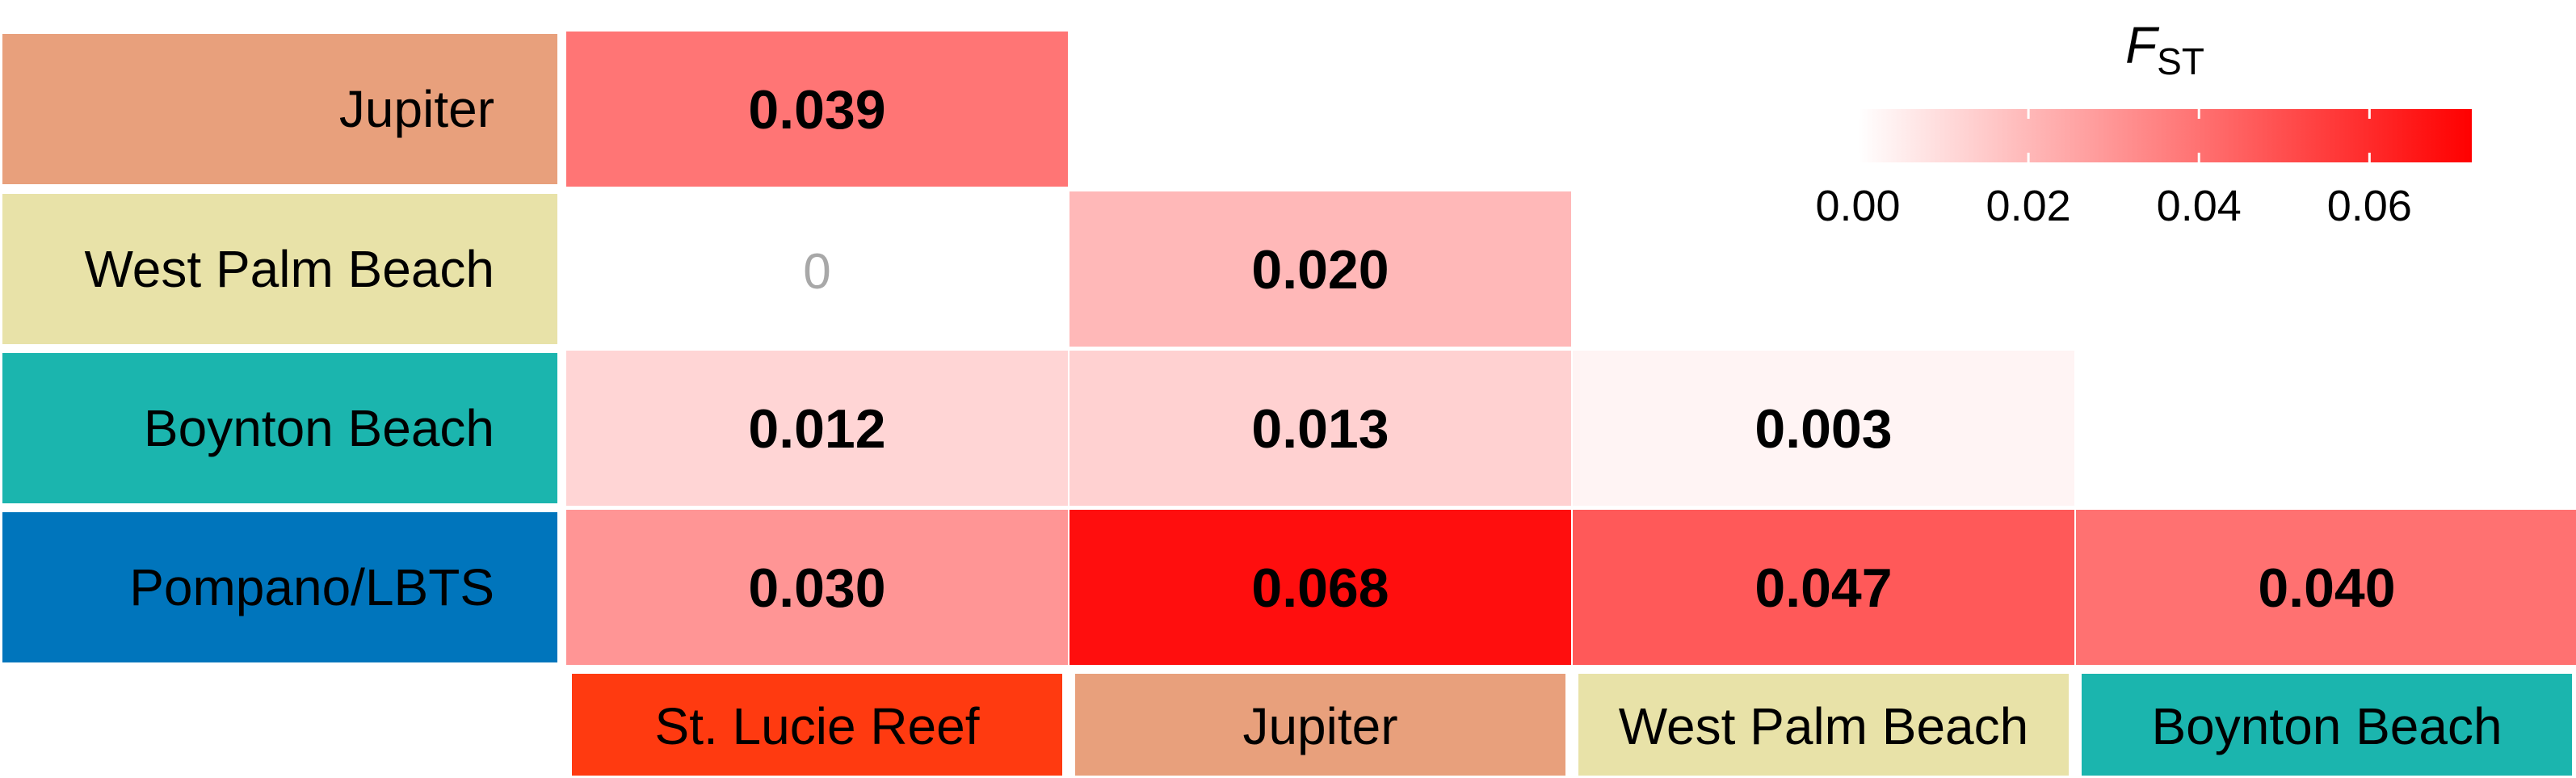  I want to click on column-label-text: Boynton Beach, so click(2326, 726).